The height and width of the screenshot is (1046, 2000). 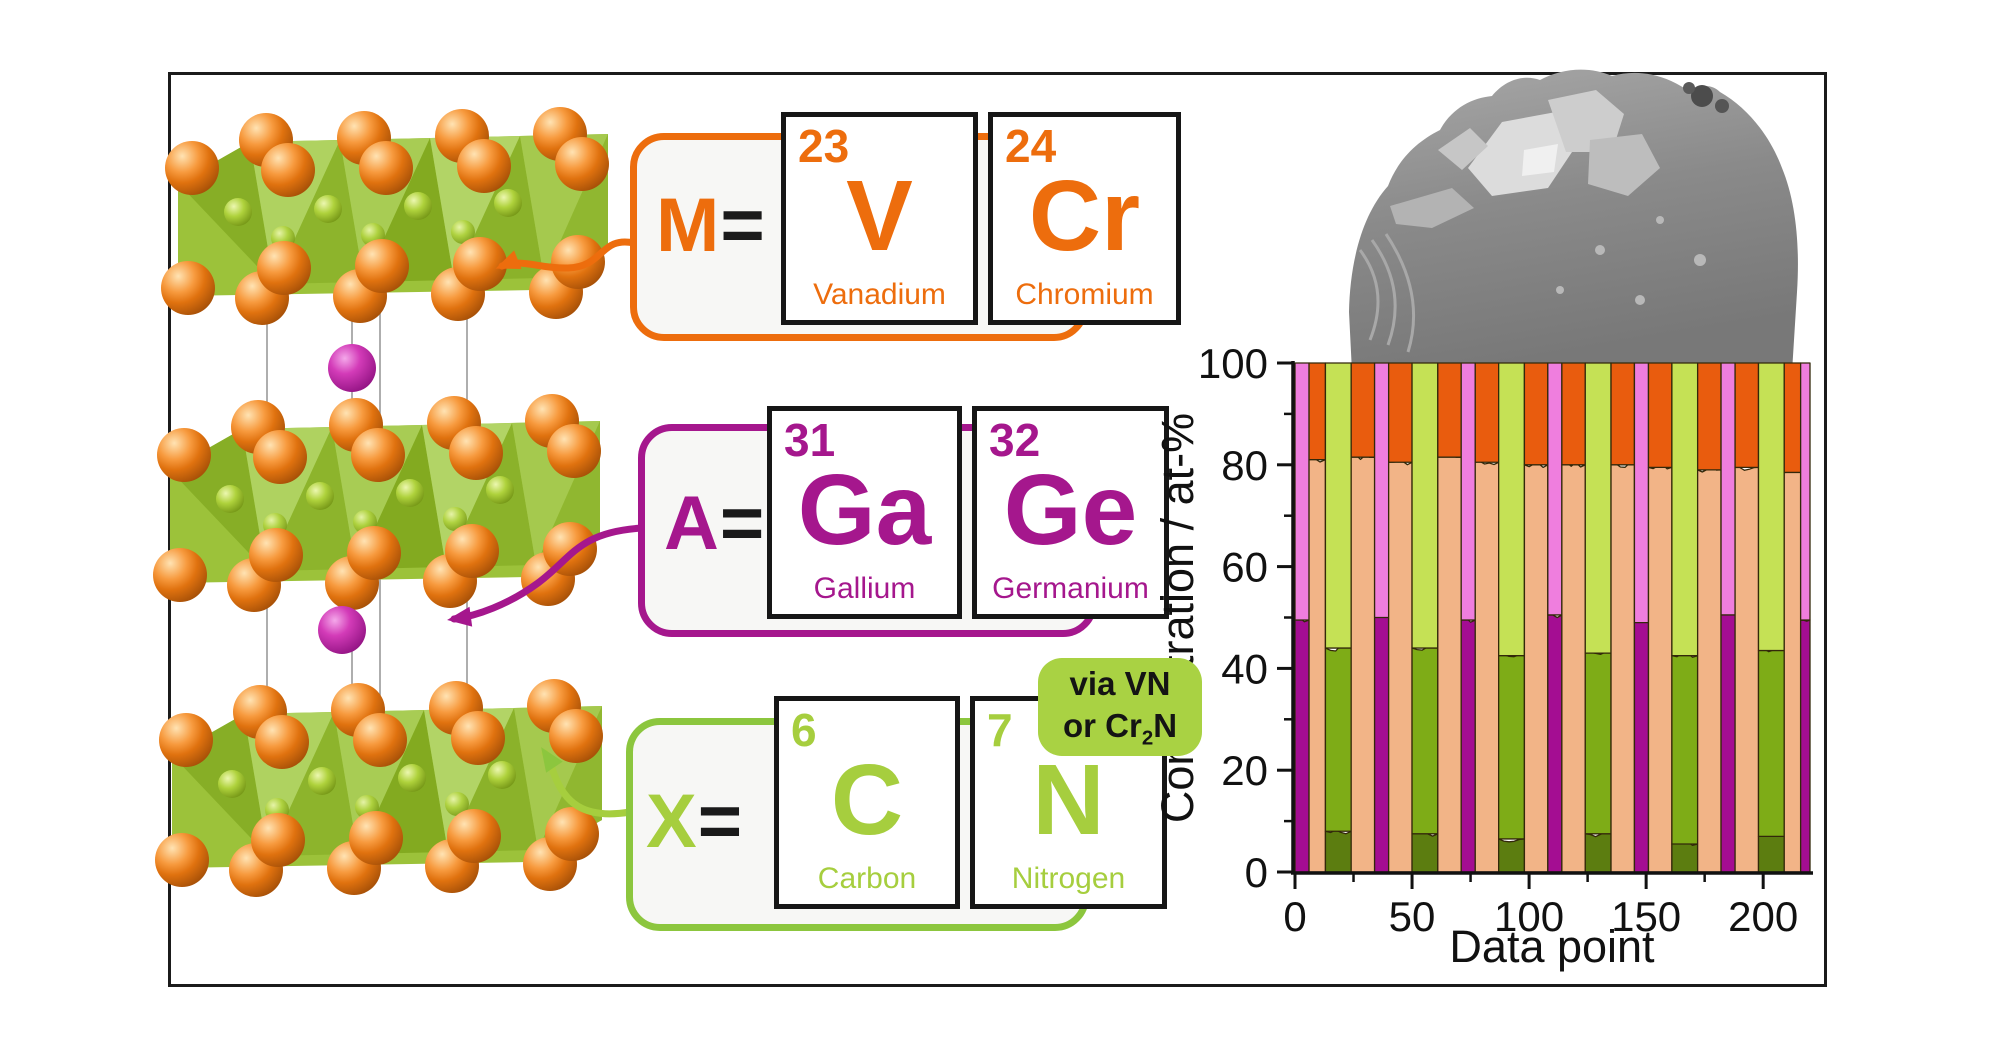 What do you see at coordinates (714, 524) in the screenshot?
I see `a-group-label: A=` at bounding box center [714, 524].